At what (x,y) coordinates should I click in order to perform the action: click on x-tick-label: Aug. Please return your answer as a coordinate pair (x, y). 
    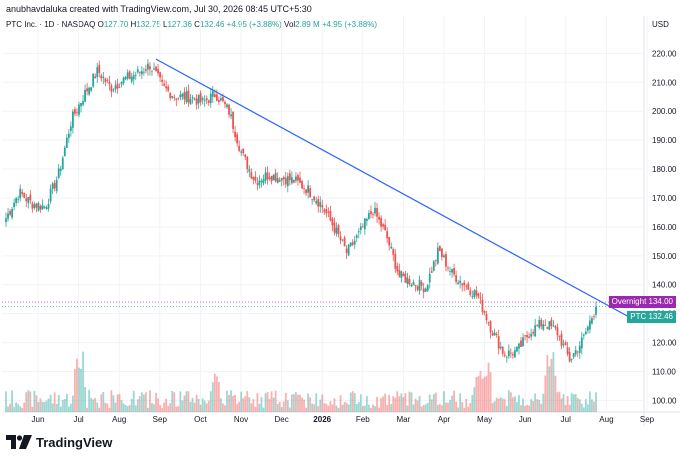
    Looking at the image, I should click on (606, 419).